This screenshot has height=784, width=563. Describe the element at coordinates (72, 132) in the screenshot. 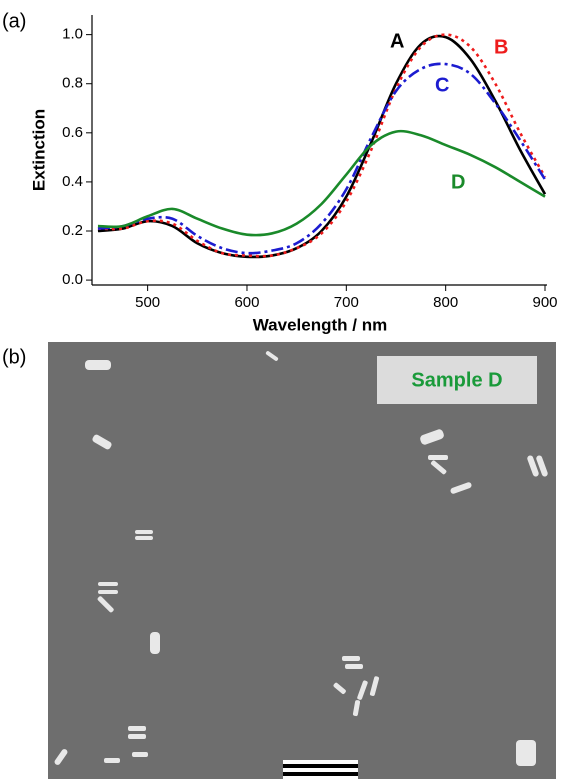

I see `y-tick-label: 0.6` at that location.